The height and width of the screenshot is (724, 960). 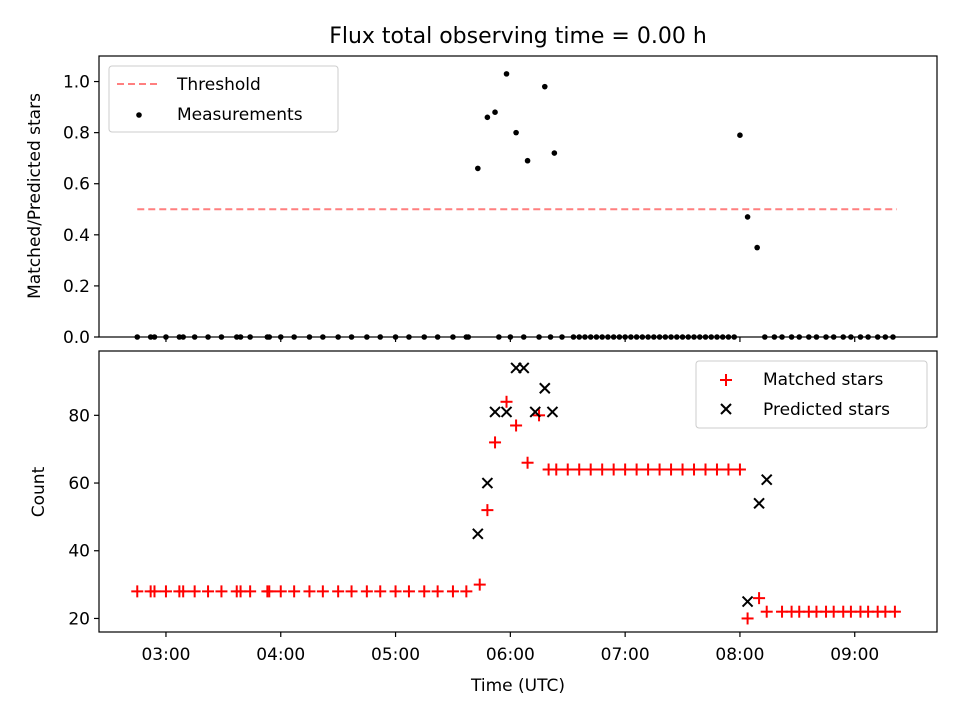 What do you see at coordinates (76, 134) in the screenshot?
I see `y-tick-label: 0.8` at bounding box center [76, 134].